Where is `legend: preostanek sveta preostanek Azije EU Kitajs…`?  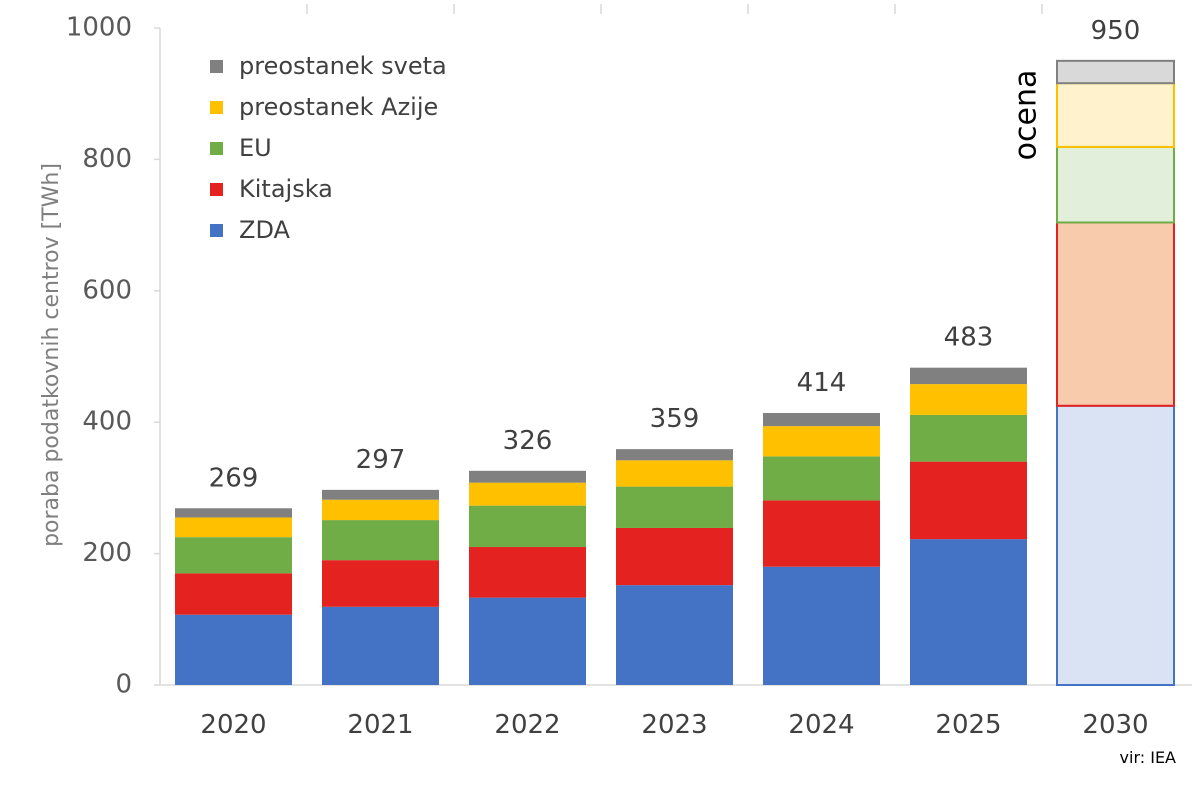 legend: preostanek sveta preostanek Azije EU Kitajs… is located at coordinates (328, 148).